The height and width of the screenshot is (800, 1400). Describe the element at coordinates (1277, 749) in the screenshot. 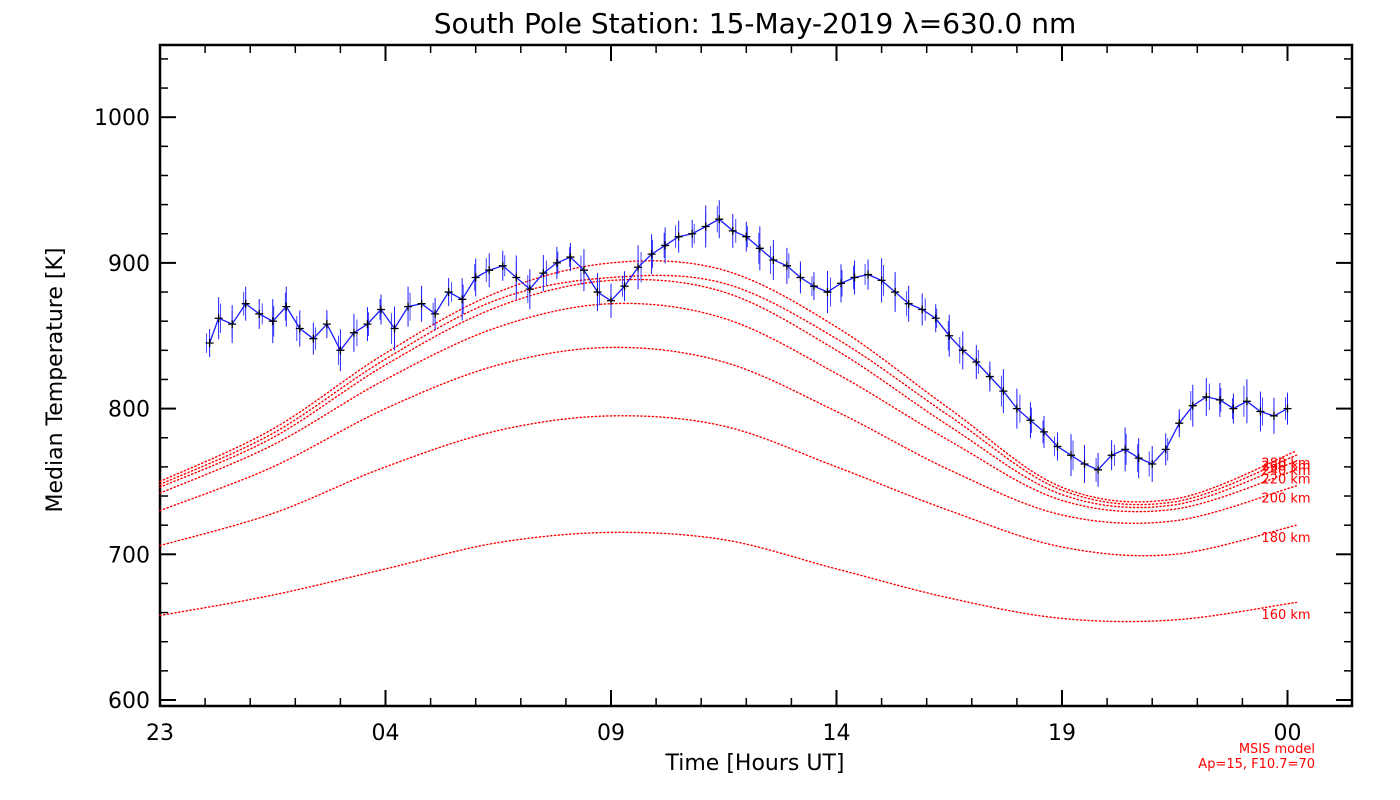

I see `msis-model-note: MSIS model` at that location.